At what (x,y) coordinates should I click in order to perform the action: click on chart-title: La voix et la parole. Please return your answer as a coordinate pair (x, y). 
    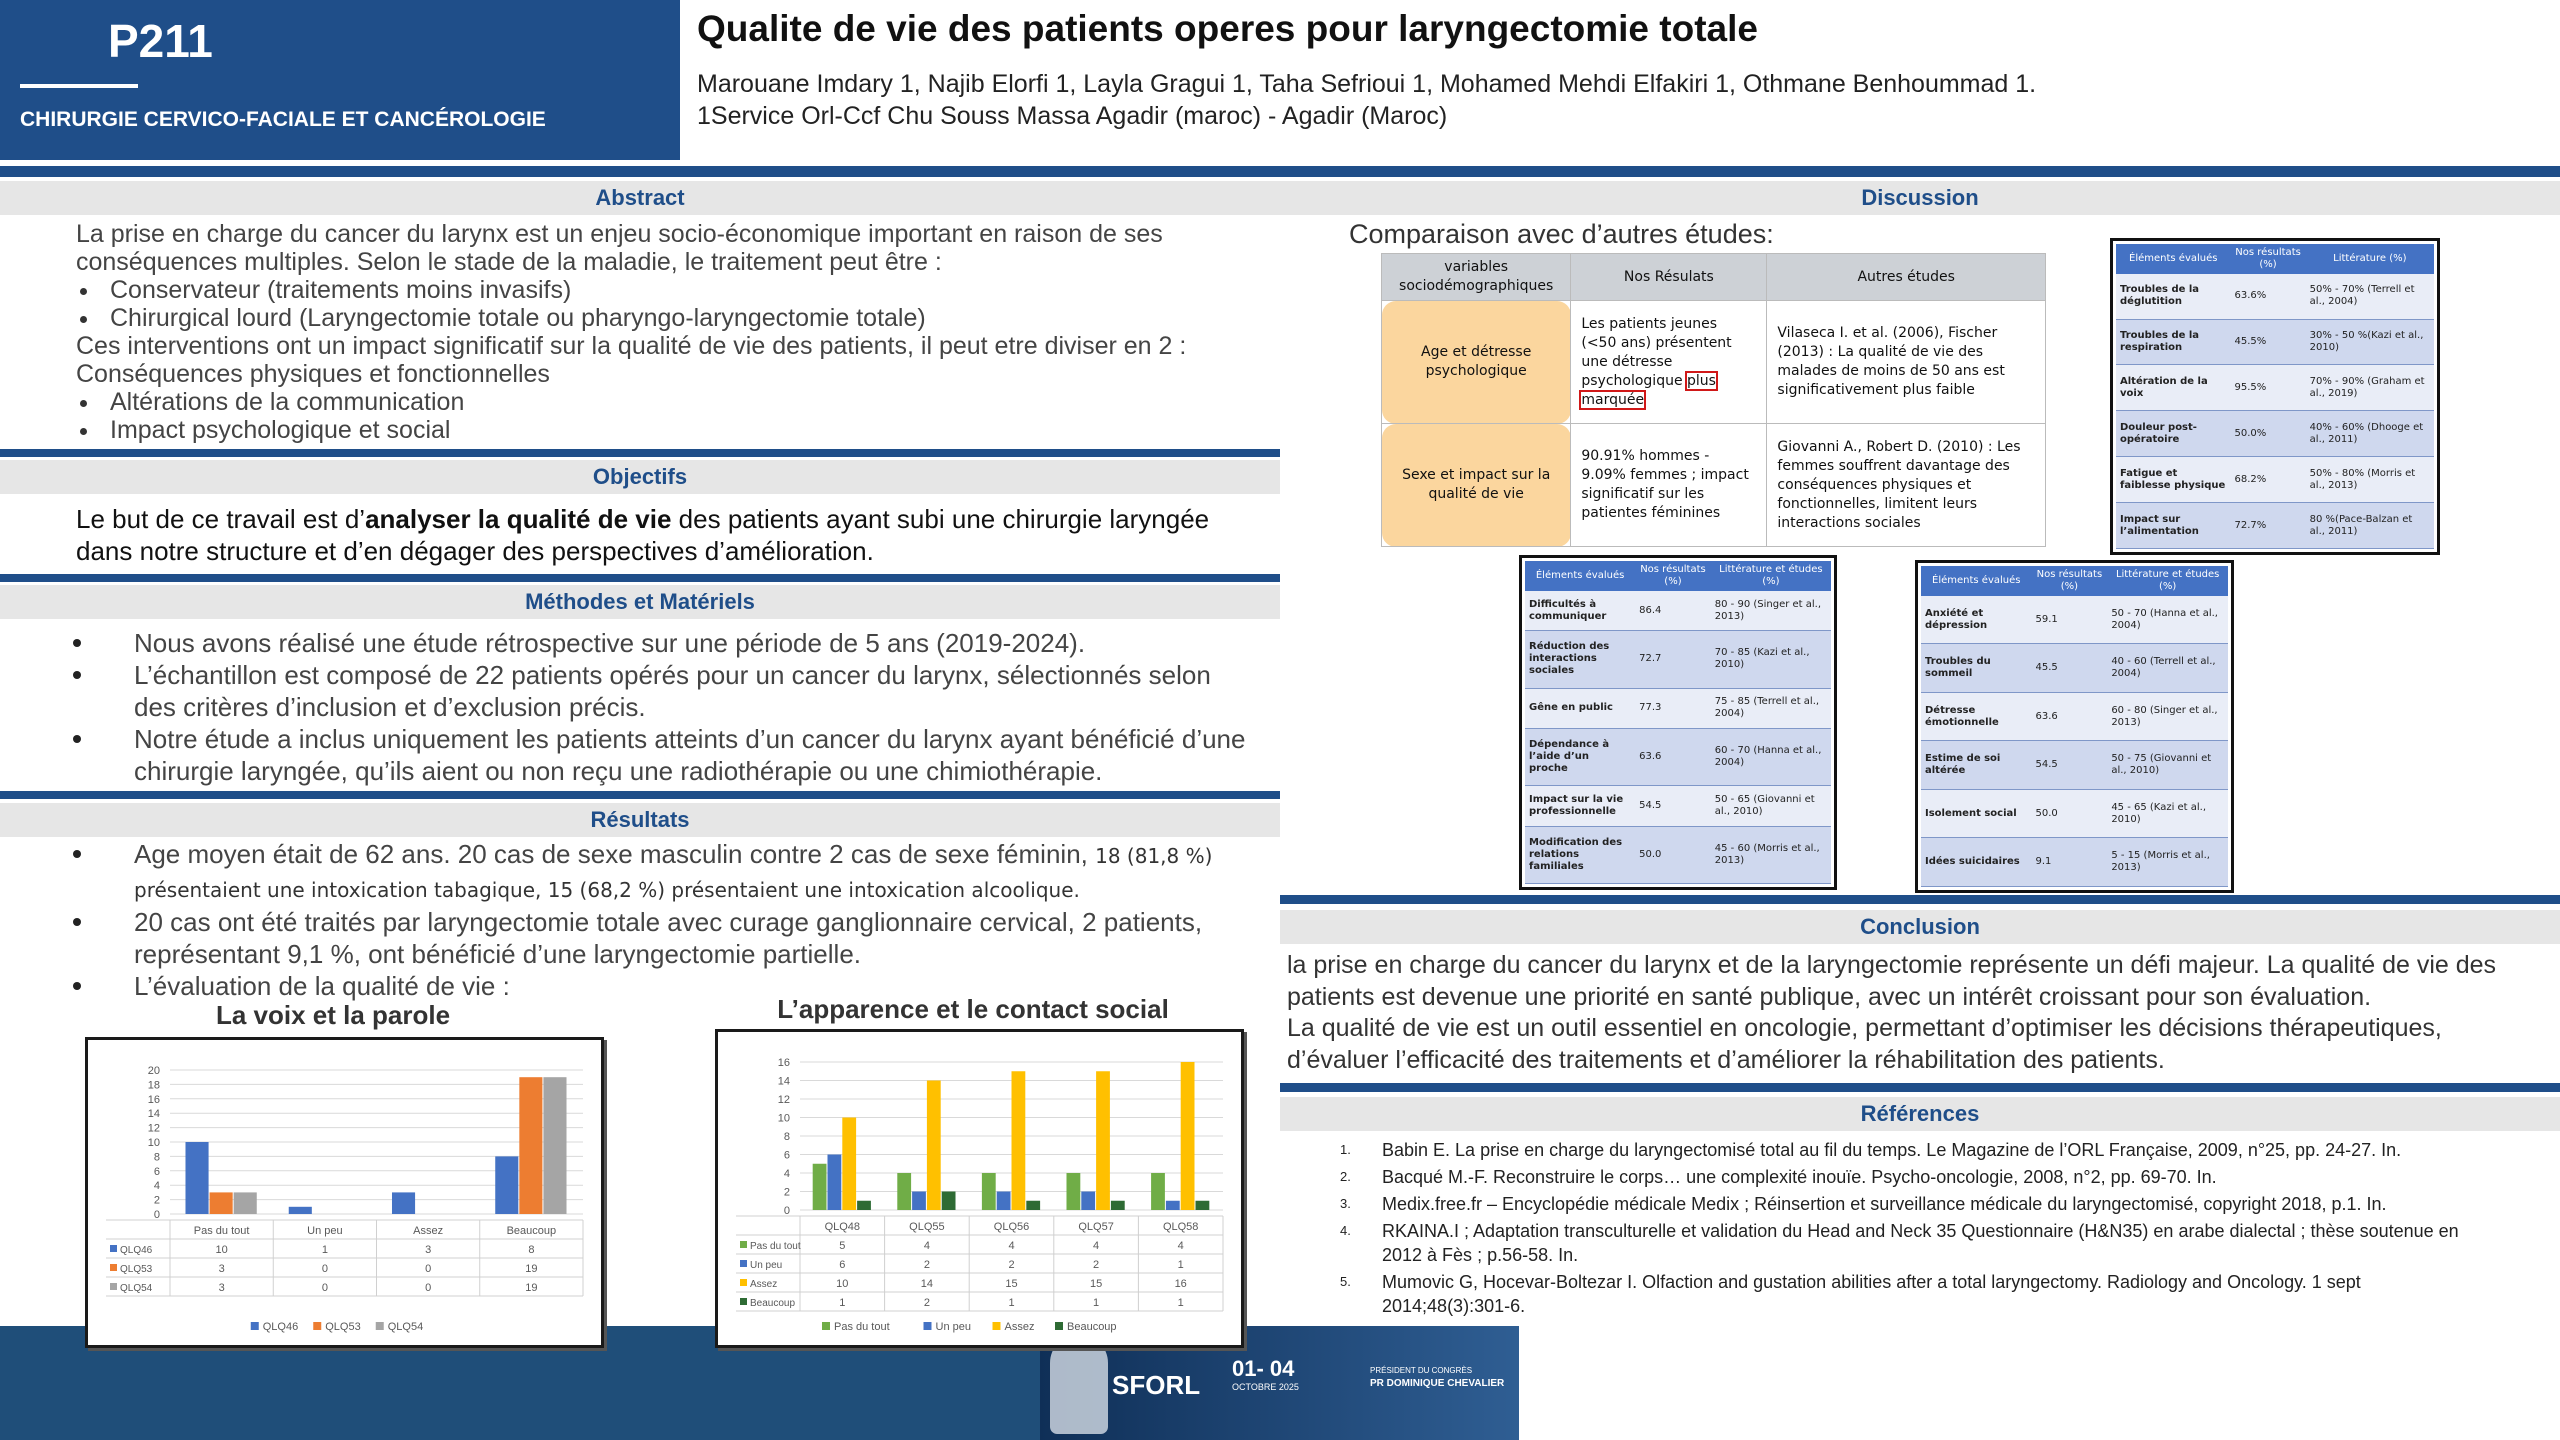
    Looking at the image, I should click on (333, 1015).